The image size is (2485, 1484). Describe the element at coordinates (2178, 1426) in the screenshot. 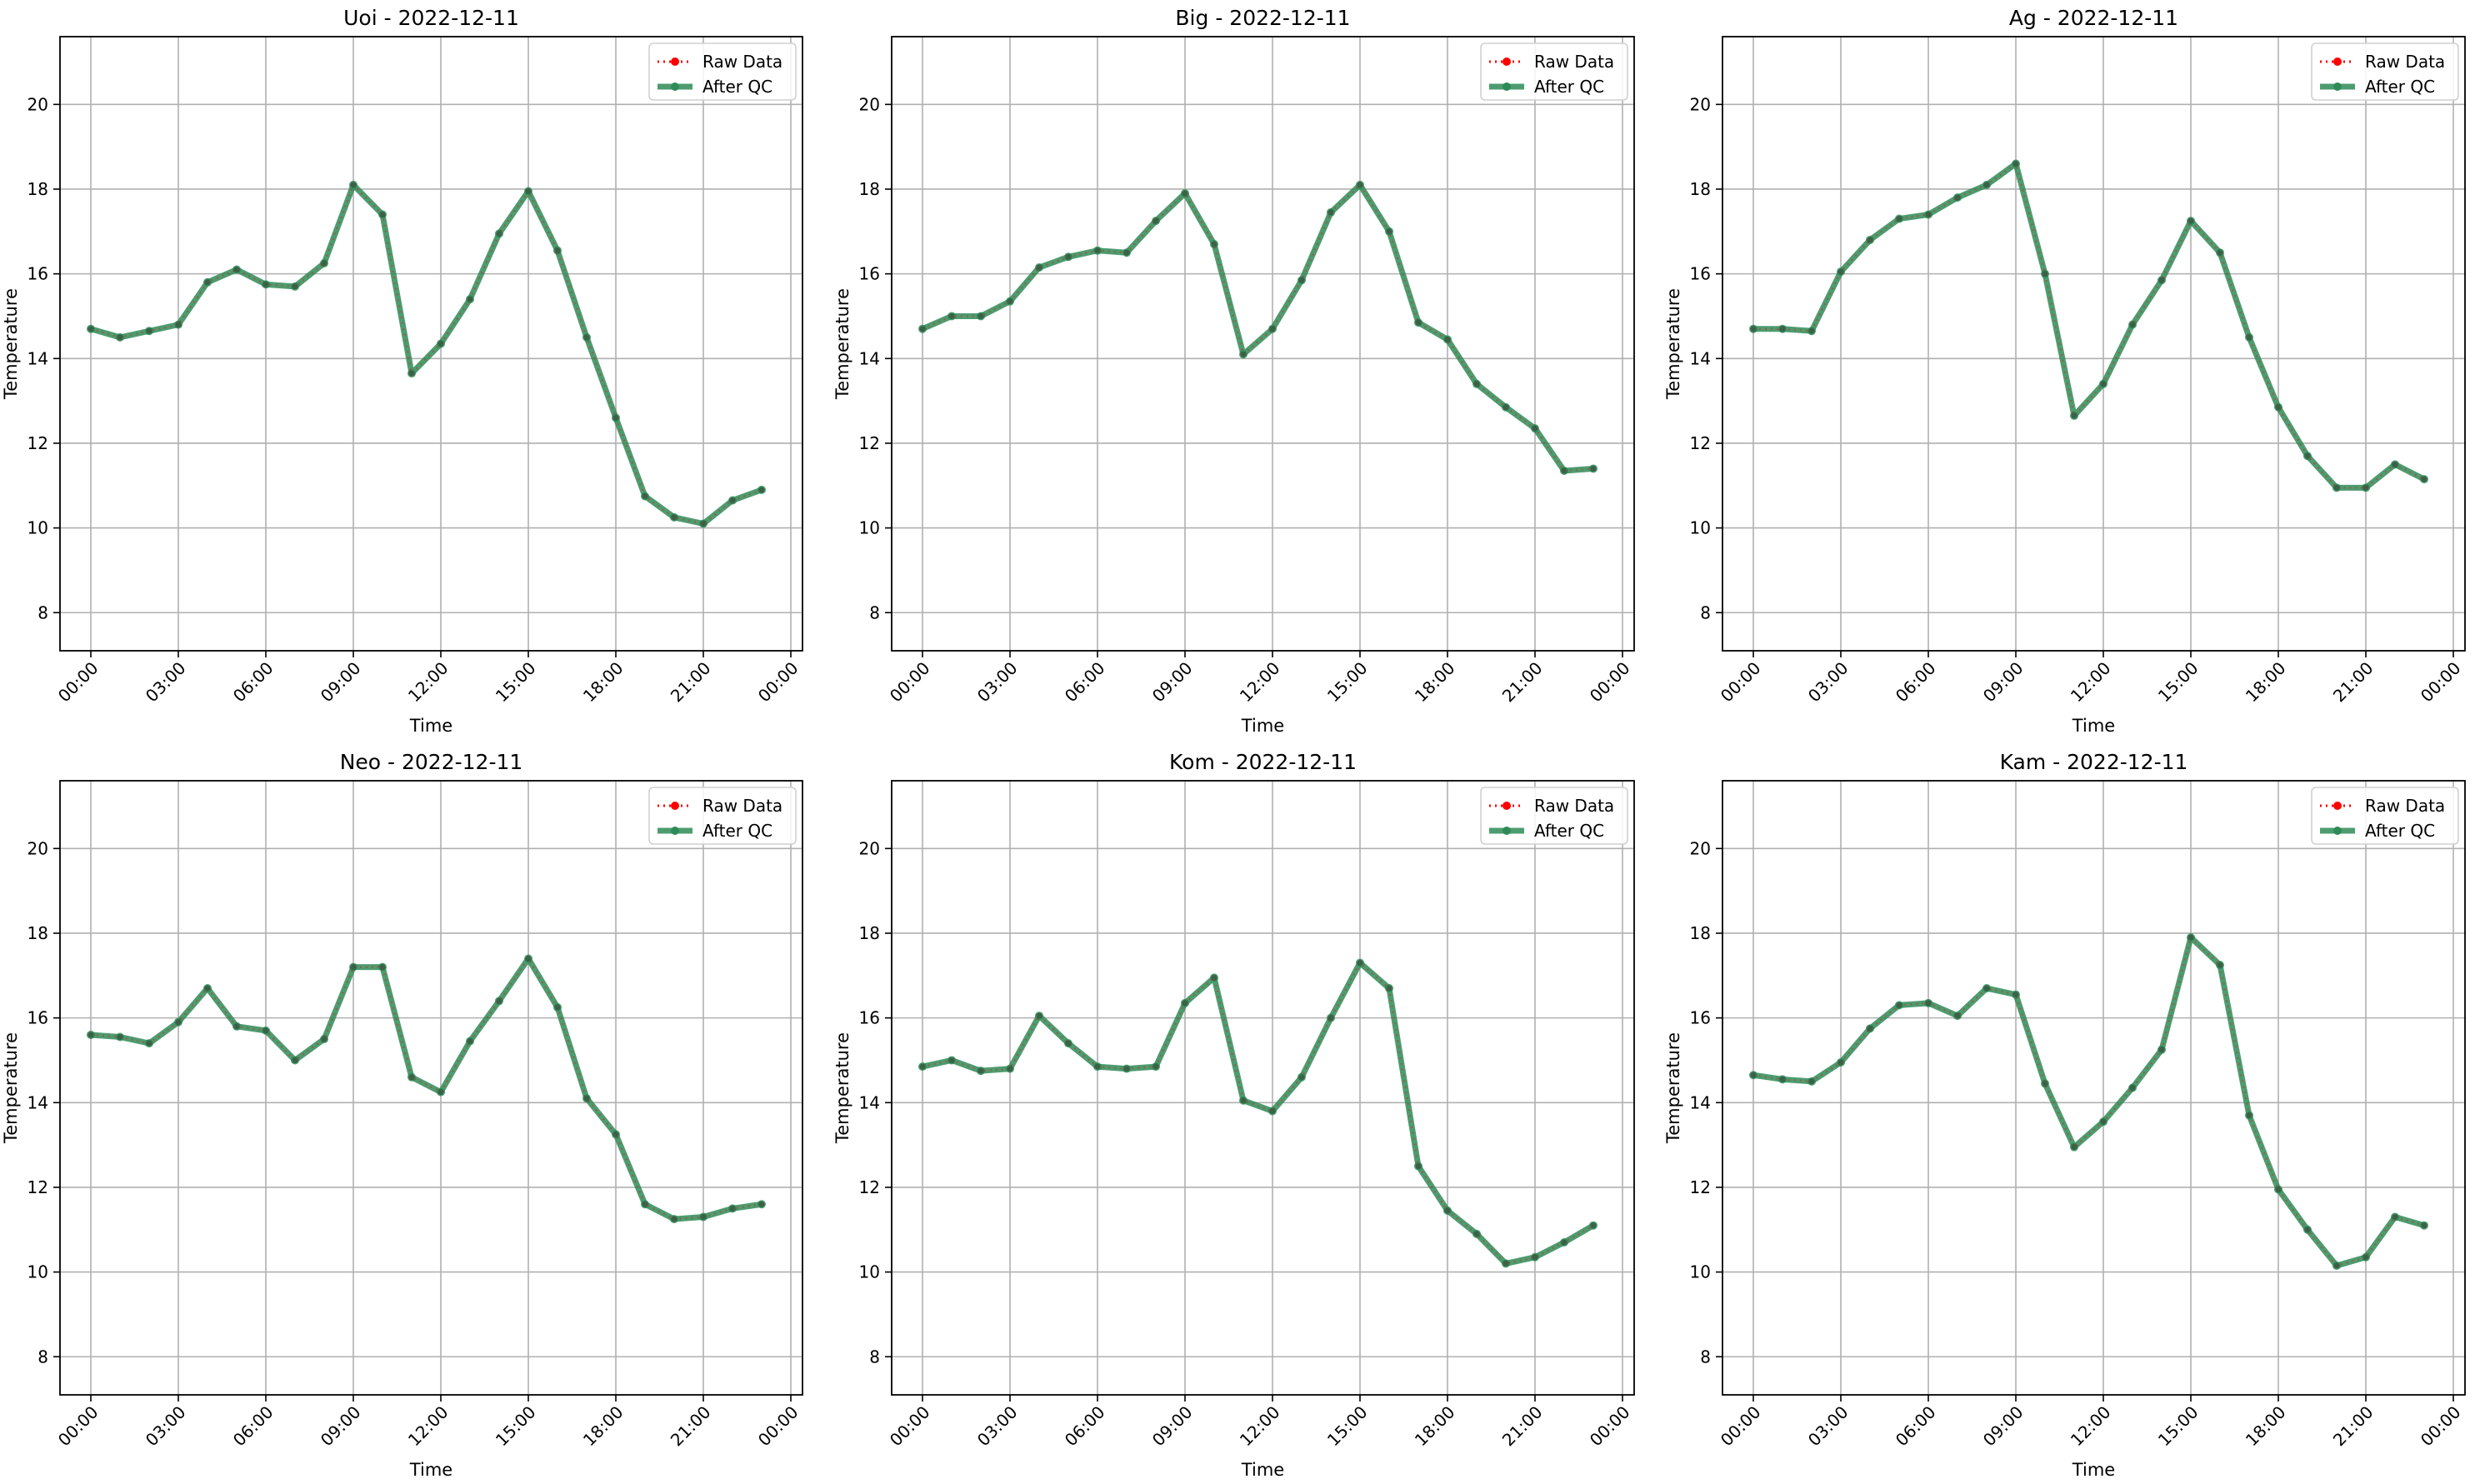

I see `x-tick-label: 15:00` at that location.